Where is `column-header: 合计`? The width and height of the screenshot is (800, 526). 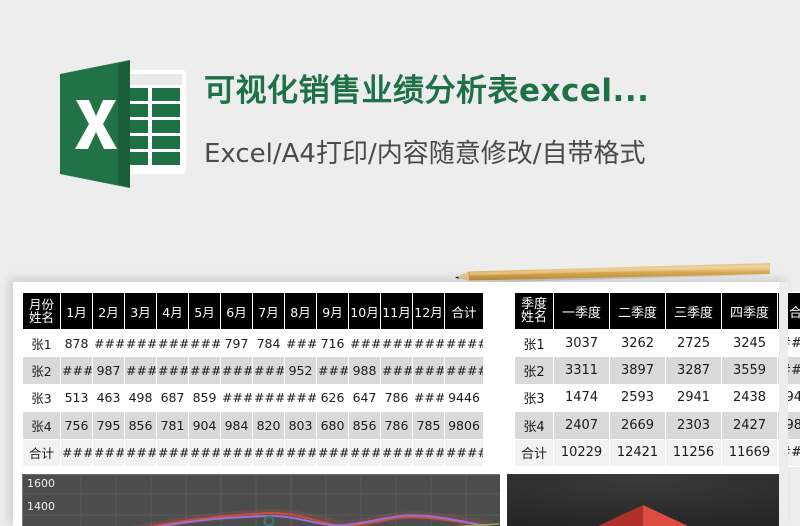
column-header: 合计 is located at coordinates (464, 311).